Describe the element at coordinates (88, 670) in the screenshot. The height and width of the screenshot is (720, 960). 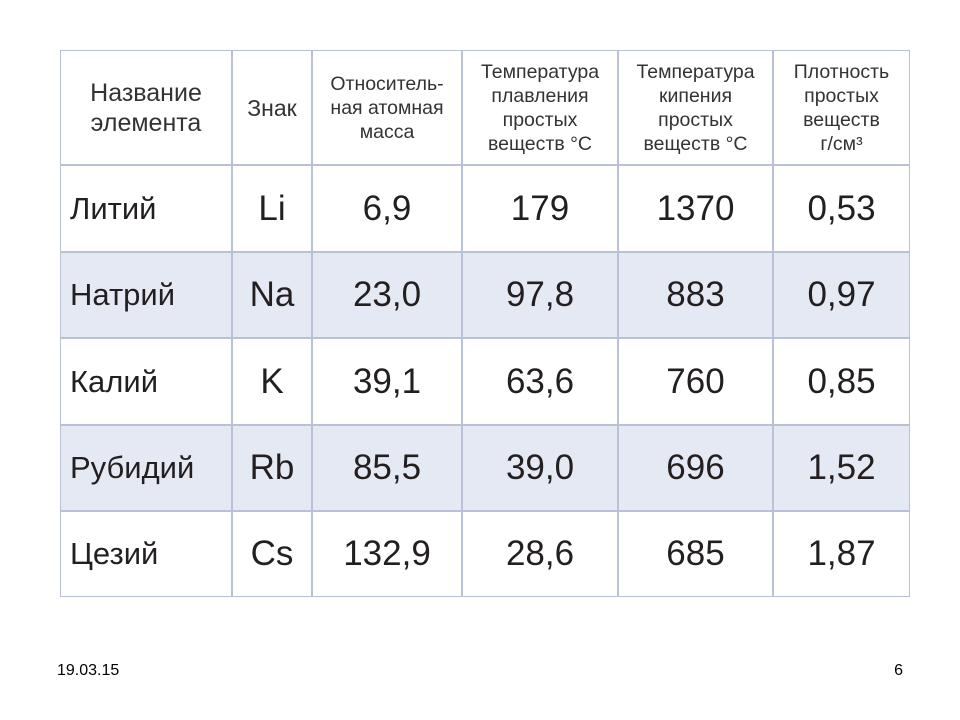
I see `date: 19.03.15` at that location.